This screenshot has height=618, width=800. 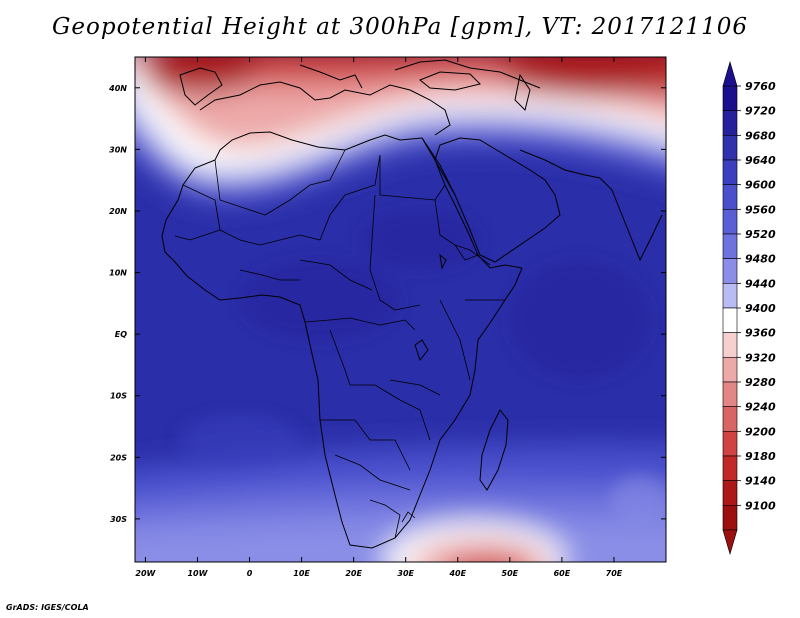 I want to click on colorbar-label: 9400, so click(x=760, y=308).